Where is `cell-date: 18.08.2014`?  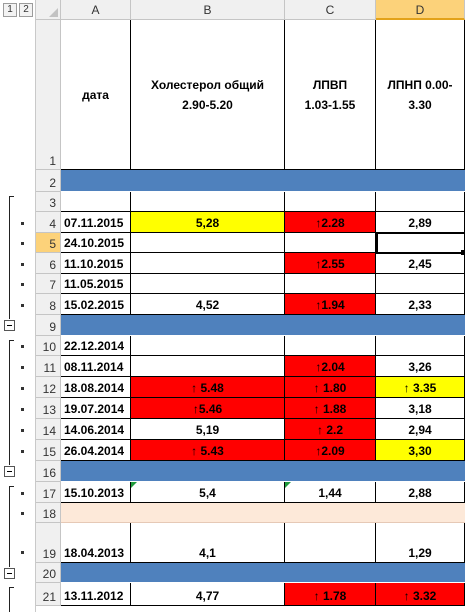 cell-date: 18.08.2014 is located at coordinates (96, 387).